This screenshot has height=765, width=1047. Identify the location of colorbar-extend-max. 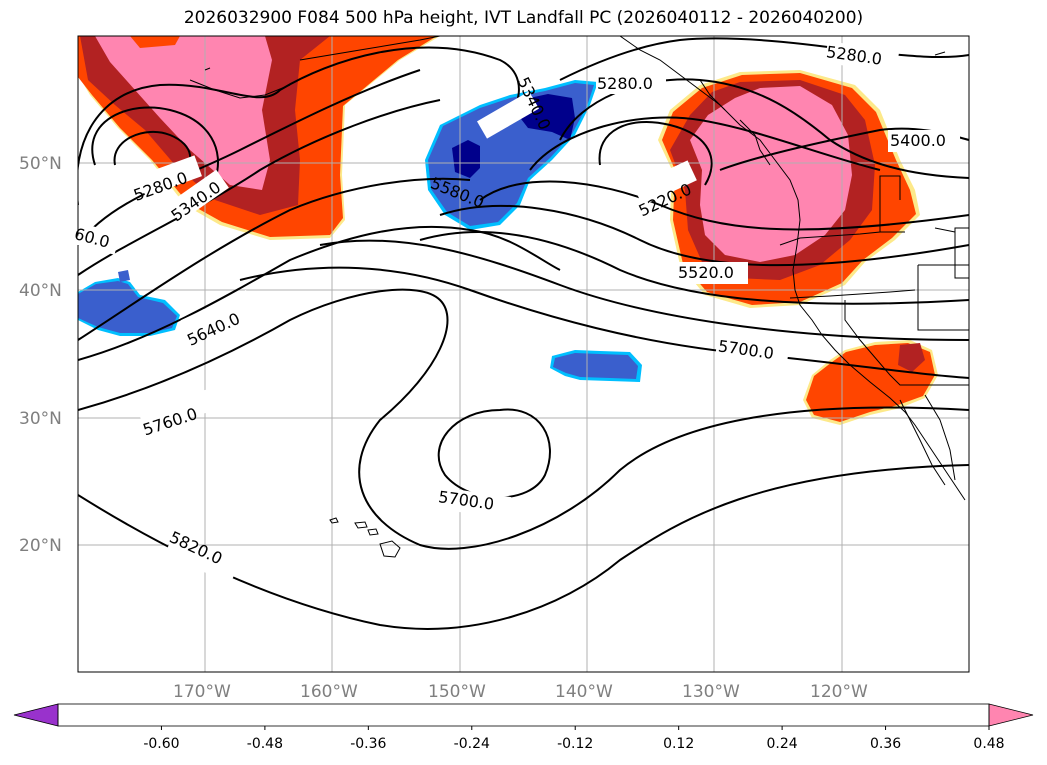
(1011, 715).